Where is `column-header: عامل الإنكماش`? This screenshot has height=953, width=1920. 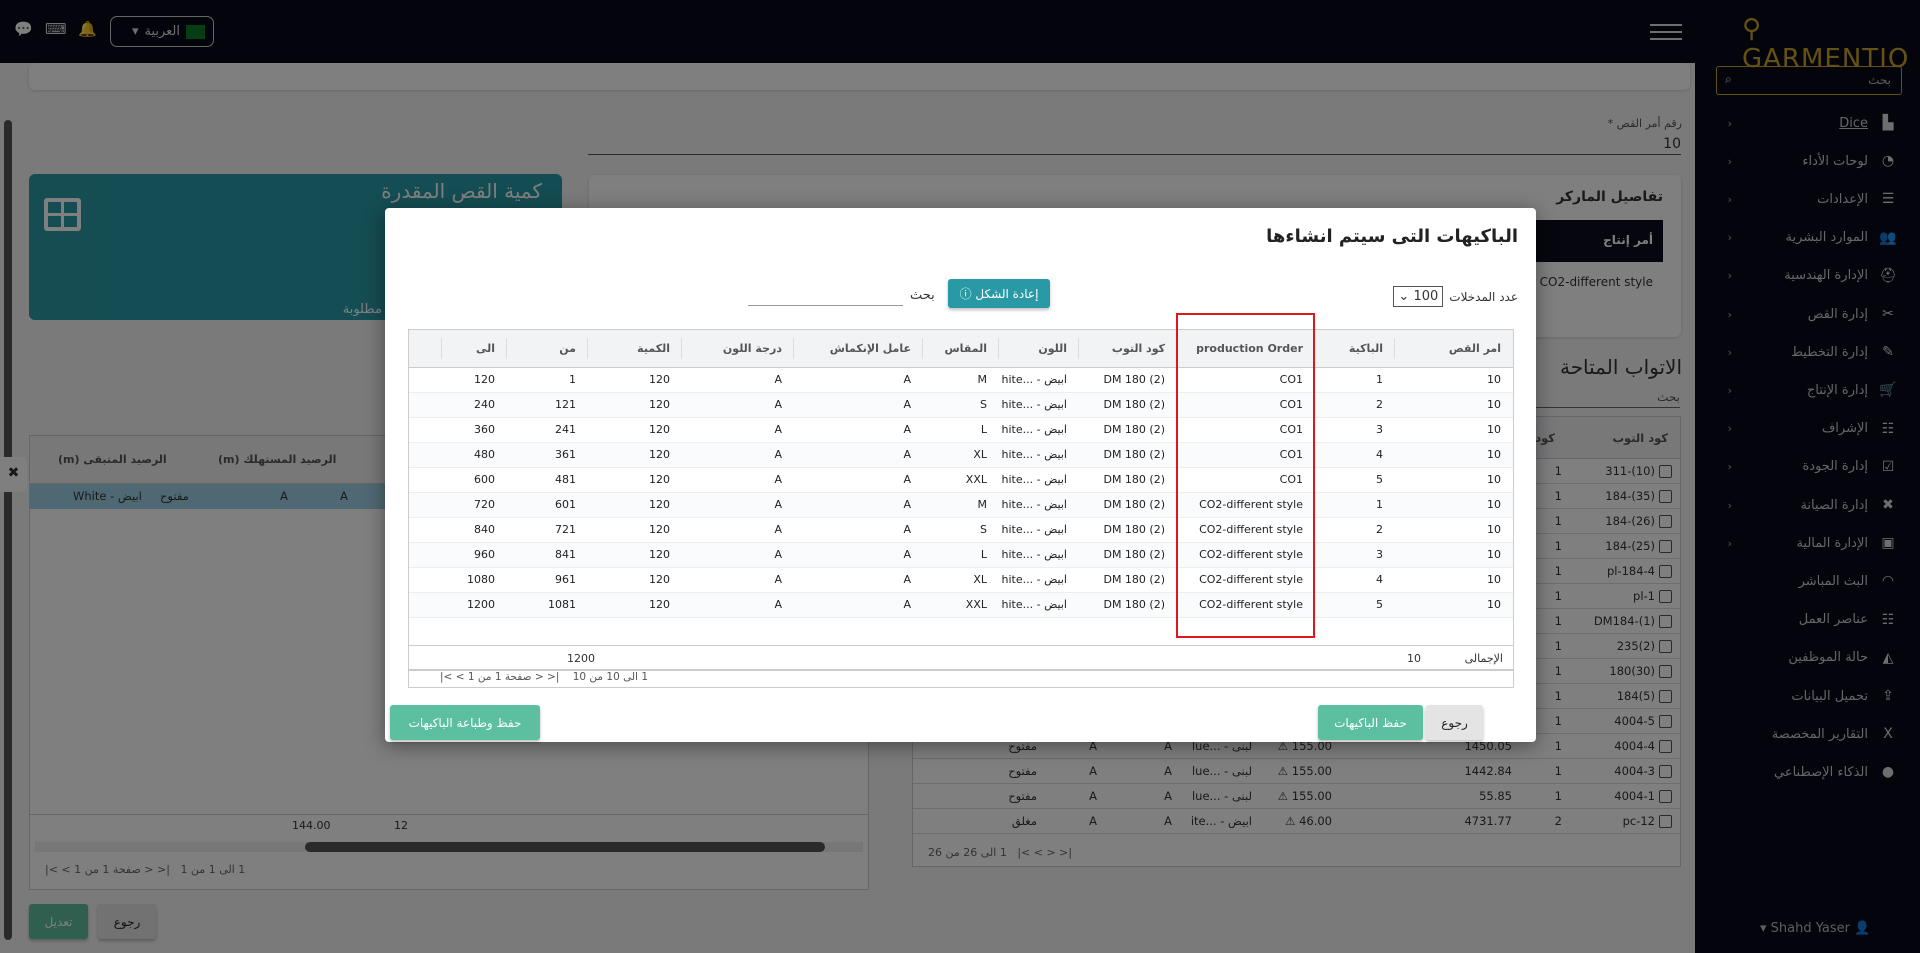
column-header: عامل الإنكماش is located at coordinates (858, 349).